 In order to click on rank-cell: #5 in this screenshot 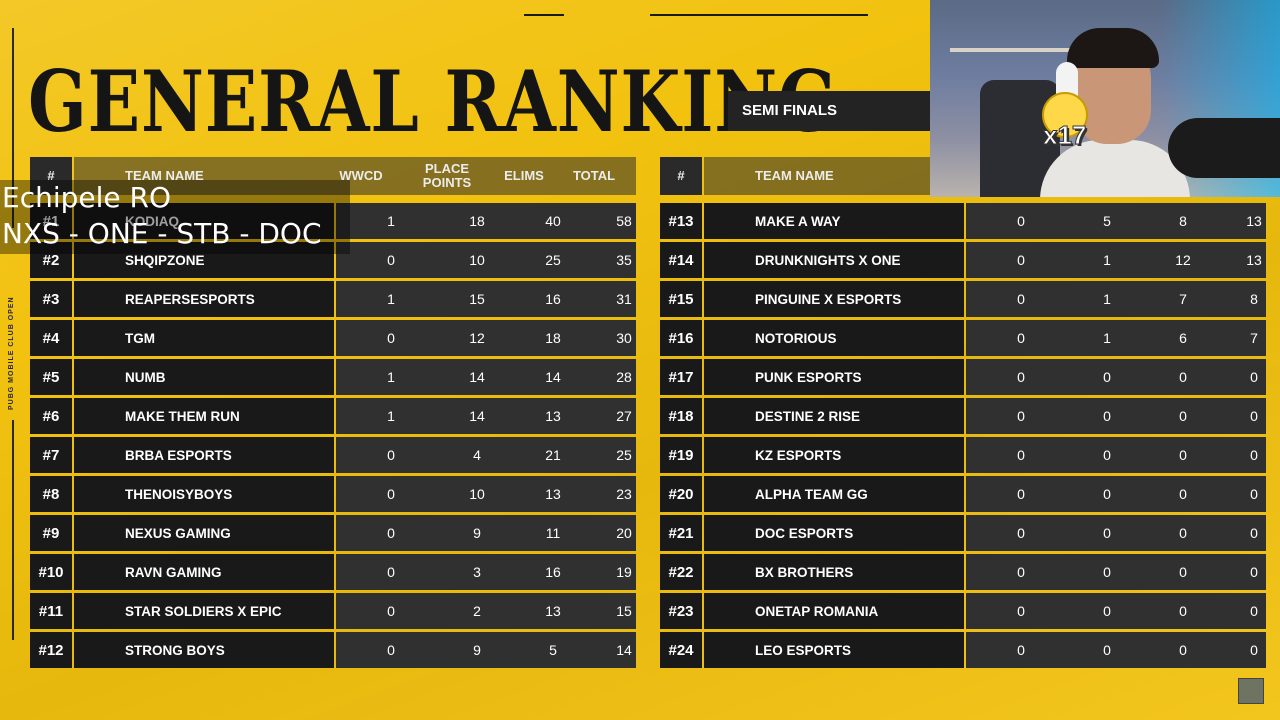, I will do `click(51, 377)`.